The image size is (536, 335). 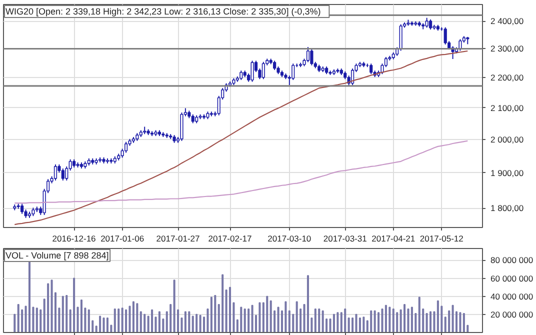 What do you see at coordinates (507, 21) in the screenshot?
I see `y-tick-label: 2 400,00` at bounding box center [507, 21].